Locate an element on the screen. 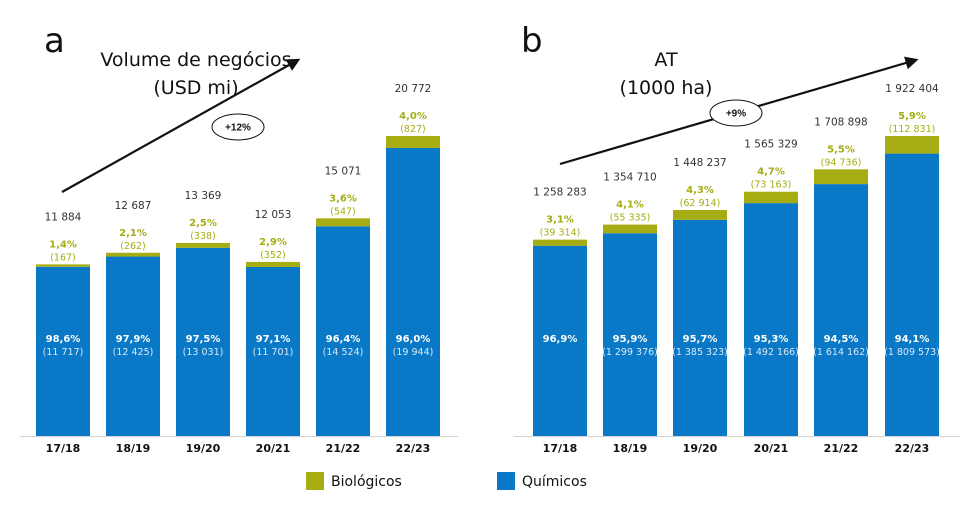 The width and height of the screenshot is (980, 512). legend-label: Biológicos is located at coordinates (366, 482).